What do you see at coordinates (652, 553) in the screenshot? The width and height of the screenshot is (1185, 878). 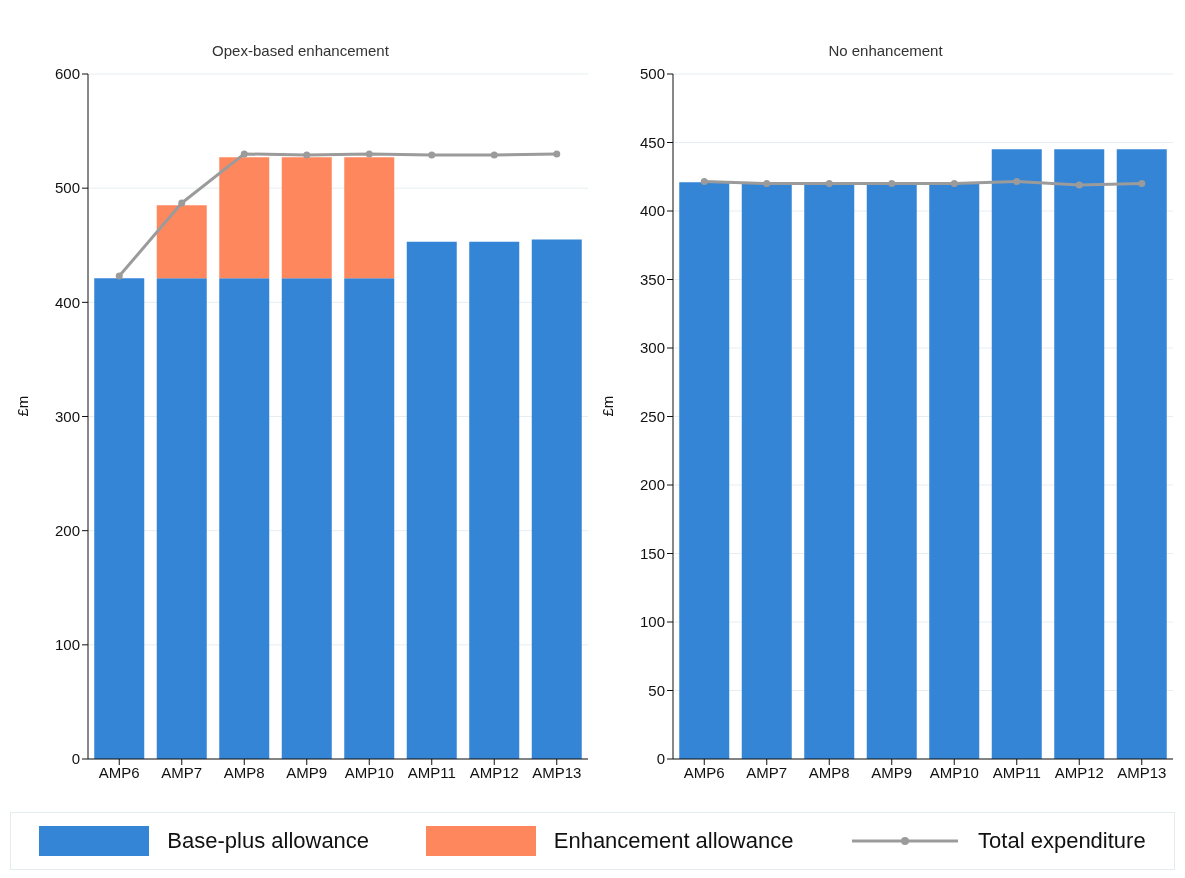 I see `y-tick-label: 150` at bounding box center [652, 553].